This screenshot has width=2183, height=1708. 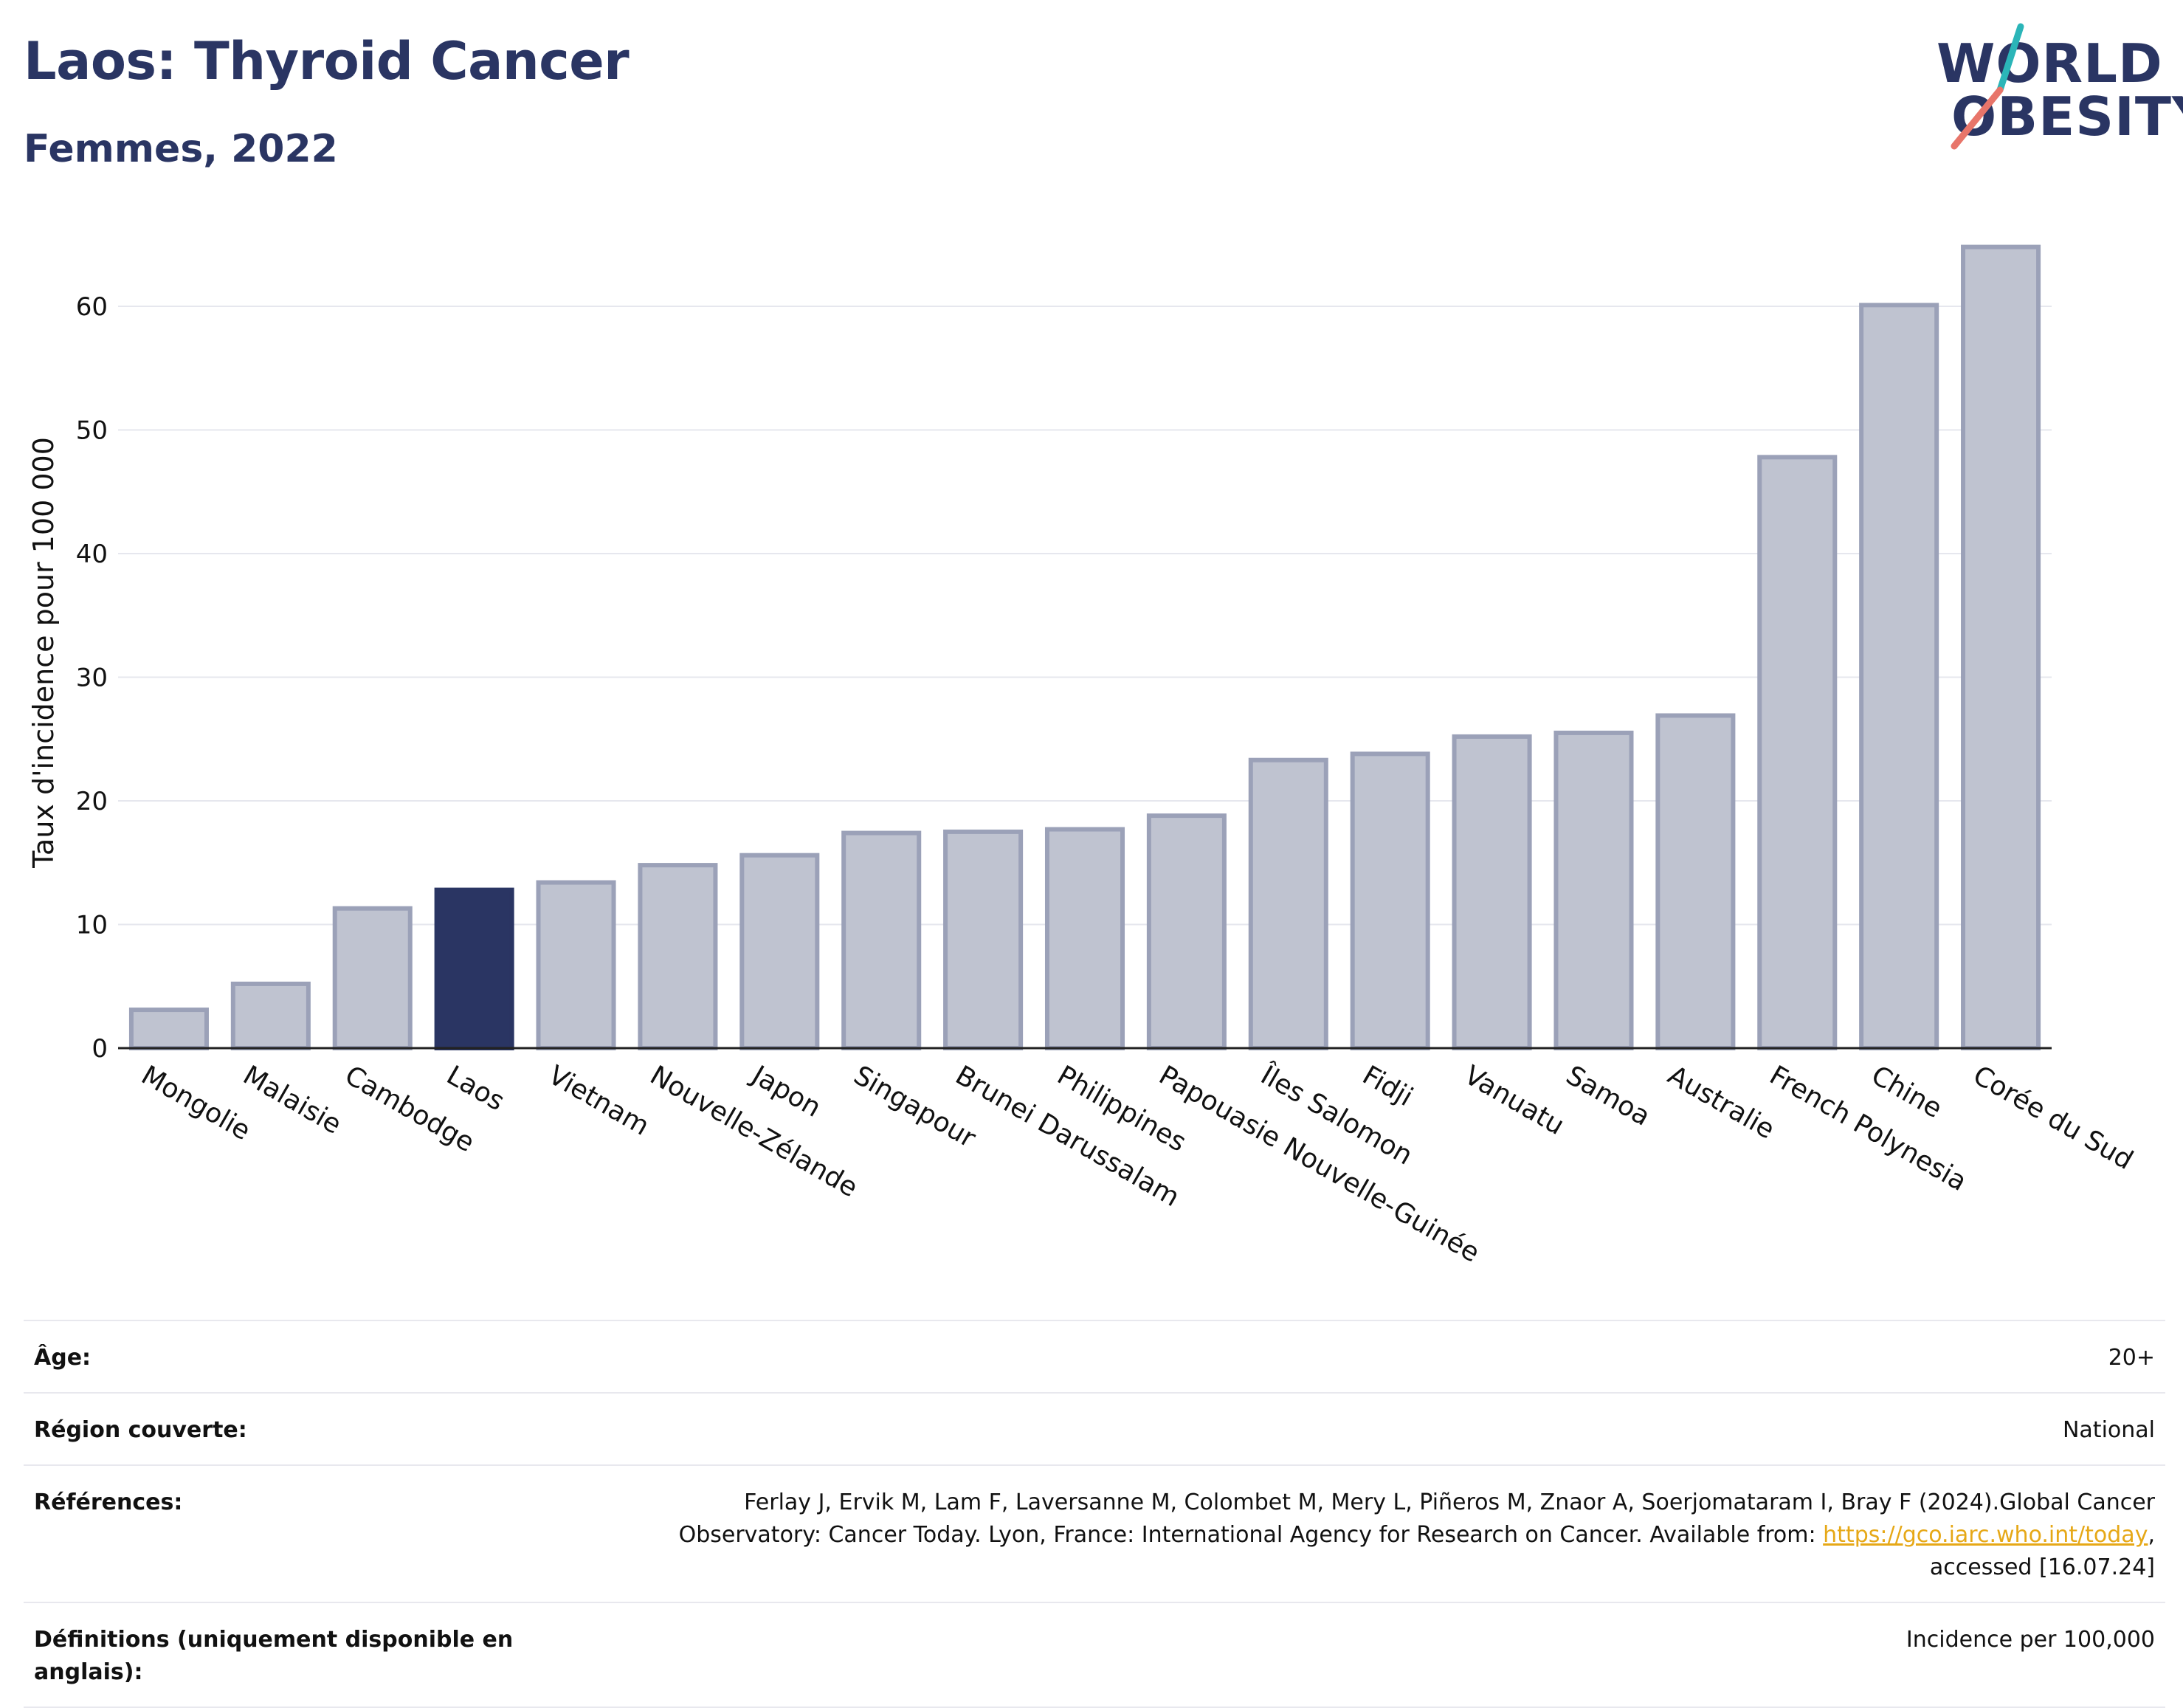 What do you see at coordinates (2042, 1567) in the screenshot?
I see `references-line3: accessed [16.07.24]` at bounding box center [2042, 1567].